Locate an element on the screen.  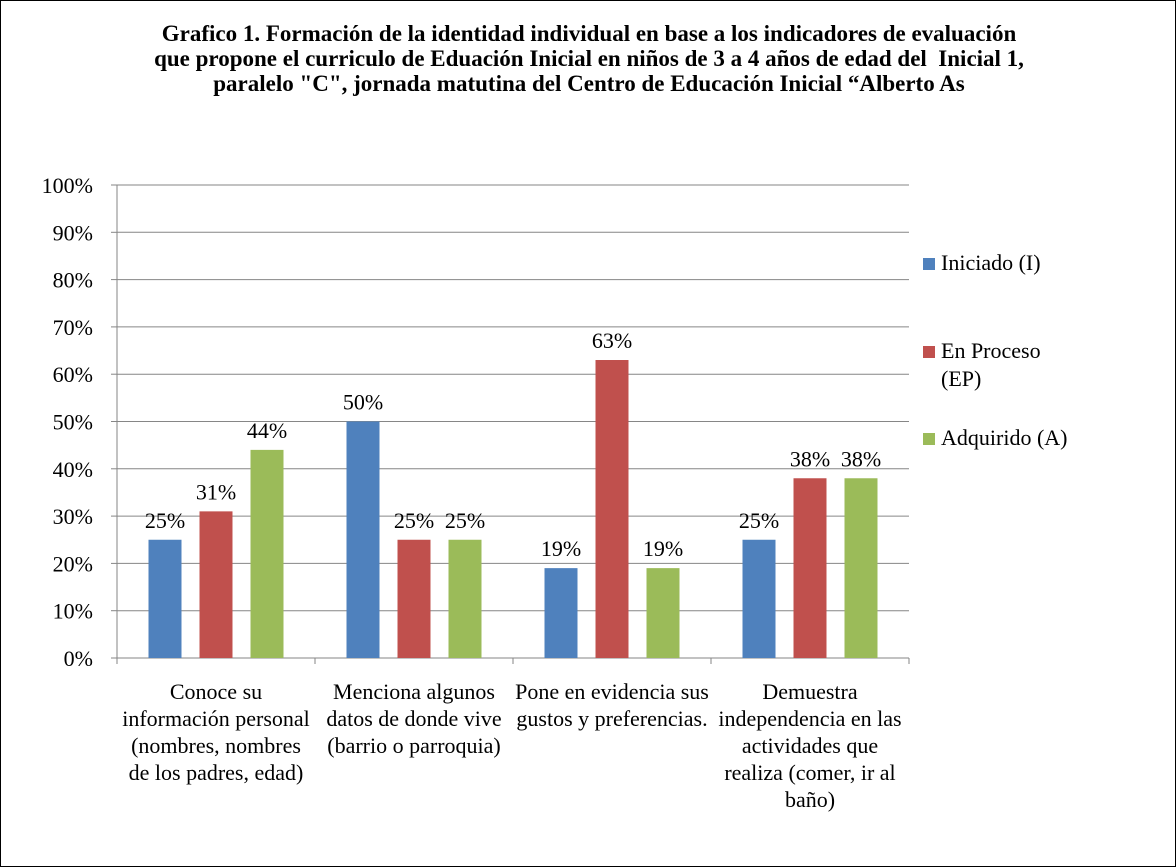
y-tick-label: 80% is located at coordinates (73, 280).